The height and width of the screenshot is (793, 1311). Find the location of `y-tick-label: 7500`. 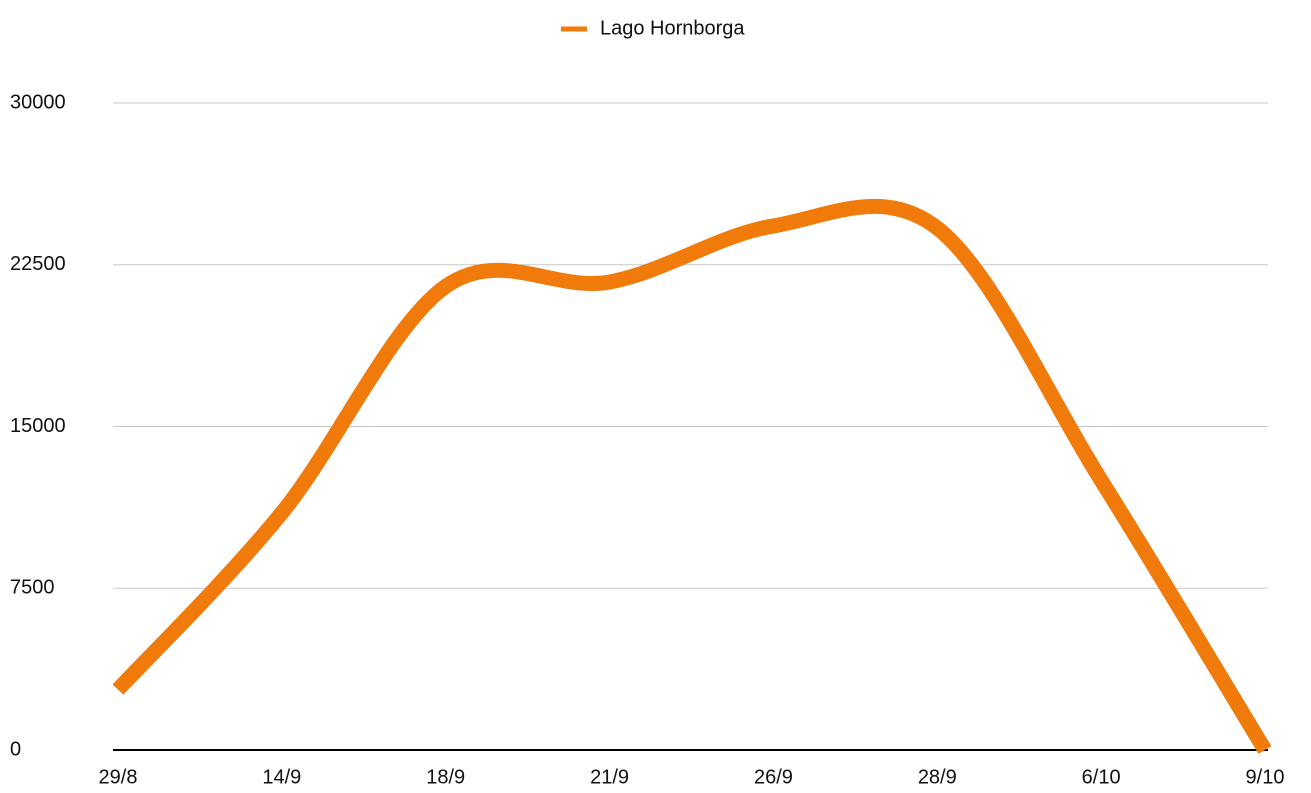

y-tick-label: 7500 is located at coordinates (32, 588).